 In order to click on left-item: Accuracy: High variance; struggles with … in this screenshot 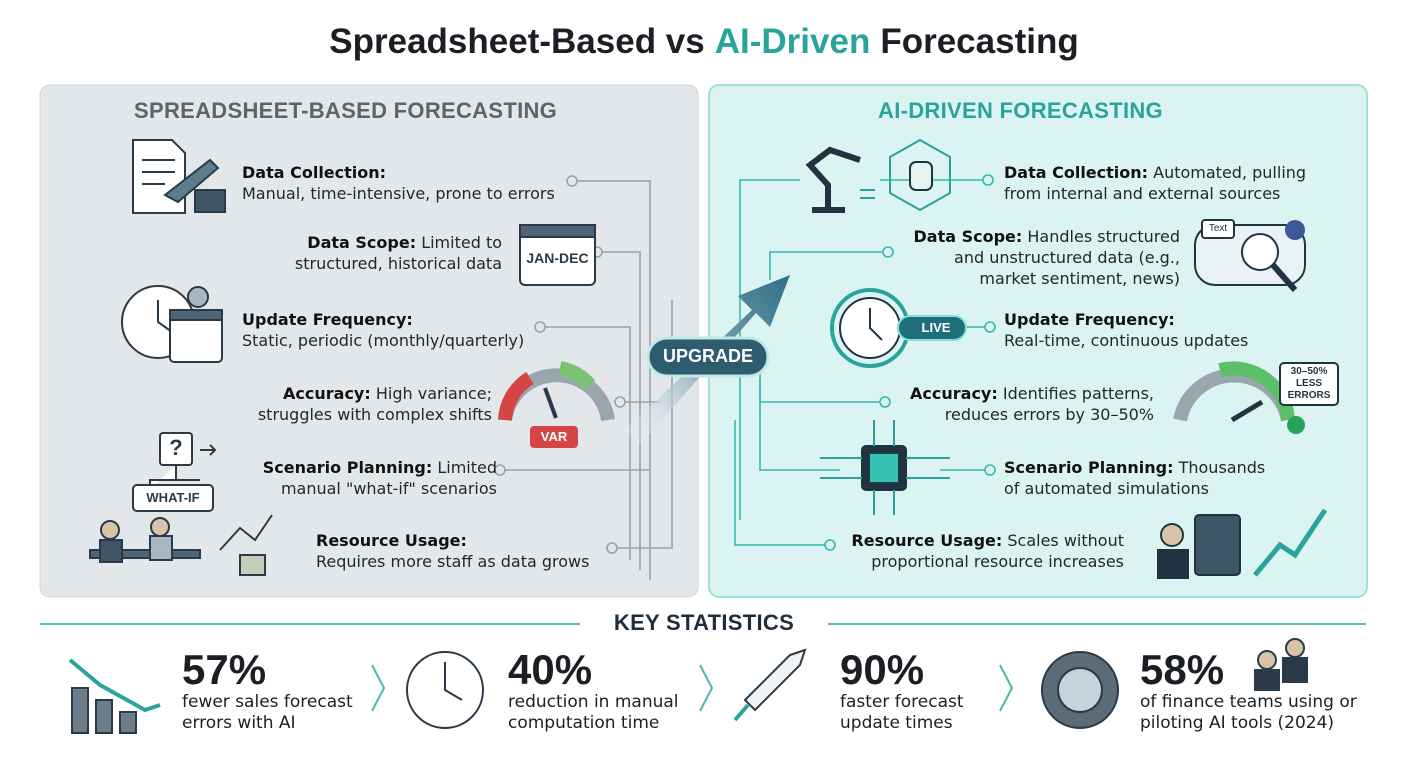, I will do `click(366, 404)`.